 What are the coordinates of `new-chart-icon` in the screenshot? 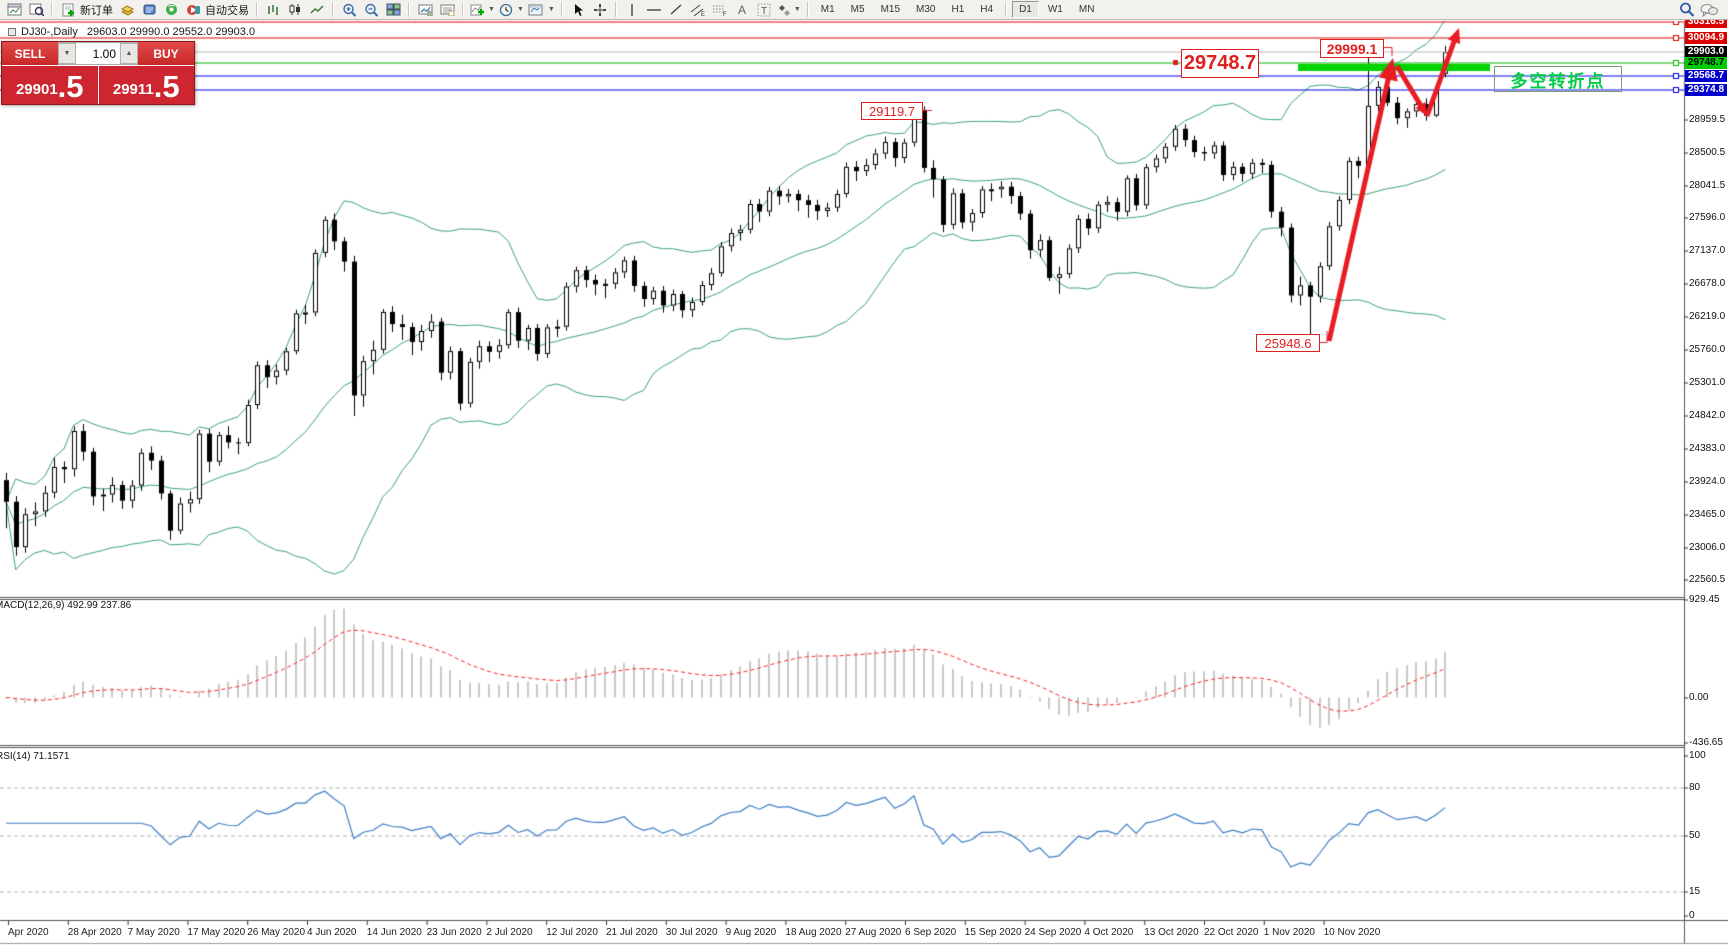 It's located at (14, 10).